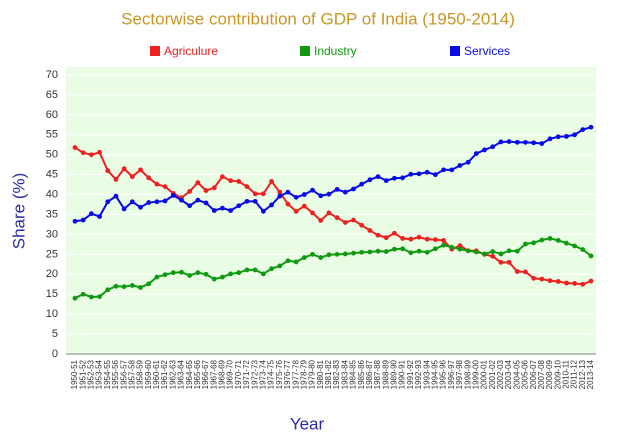 The image size is (617, 446). I want to click on x-tick-label: 2001-02, so click(492, 374).